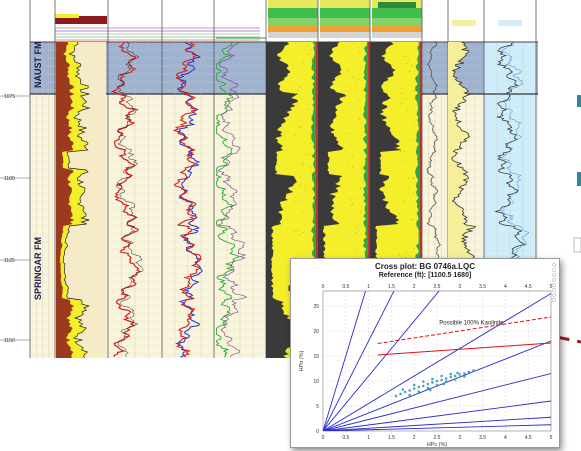  I want to click on depth-label: 1075, so click(9, 97).